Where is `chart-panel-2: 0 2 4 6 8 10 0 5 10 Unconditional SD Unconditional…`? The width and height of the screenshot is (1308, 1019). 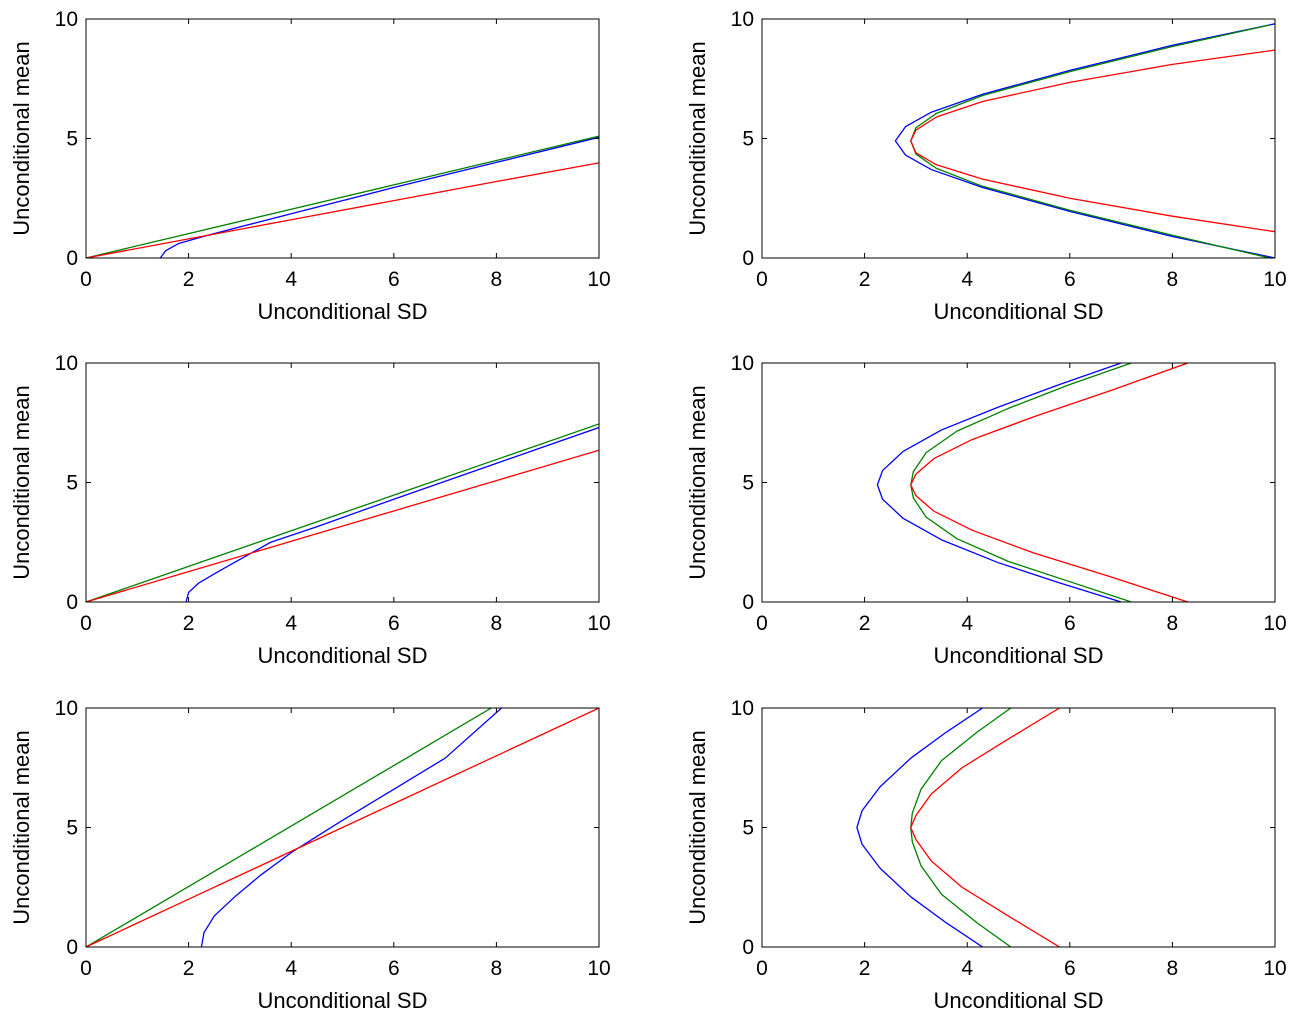 chart-panel-2: 0 2 4 6 8 10 0 5 10 Unconditional SD Unconditional… is located at coordinates (986, 166).